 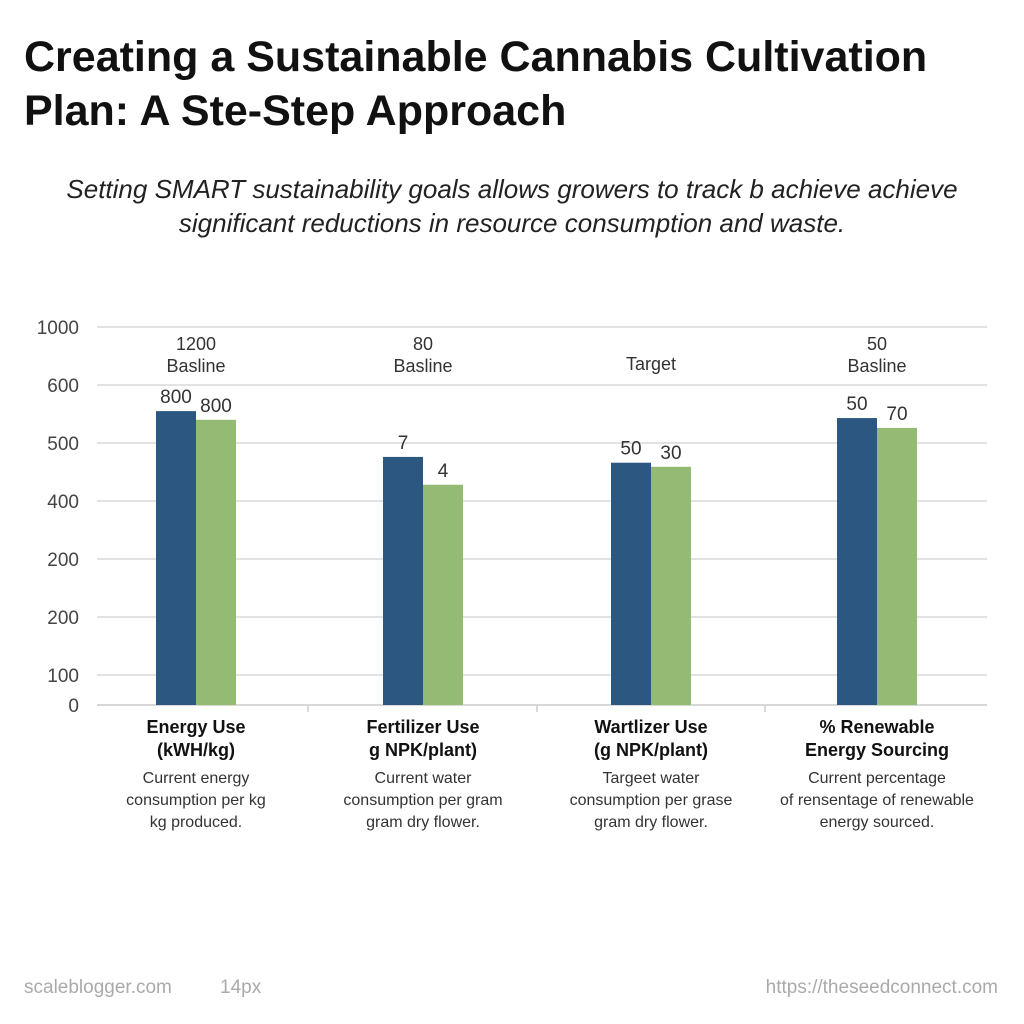 I want to click on category-title: Energy Use (kWH/kg), so click(x=196, y=739).